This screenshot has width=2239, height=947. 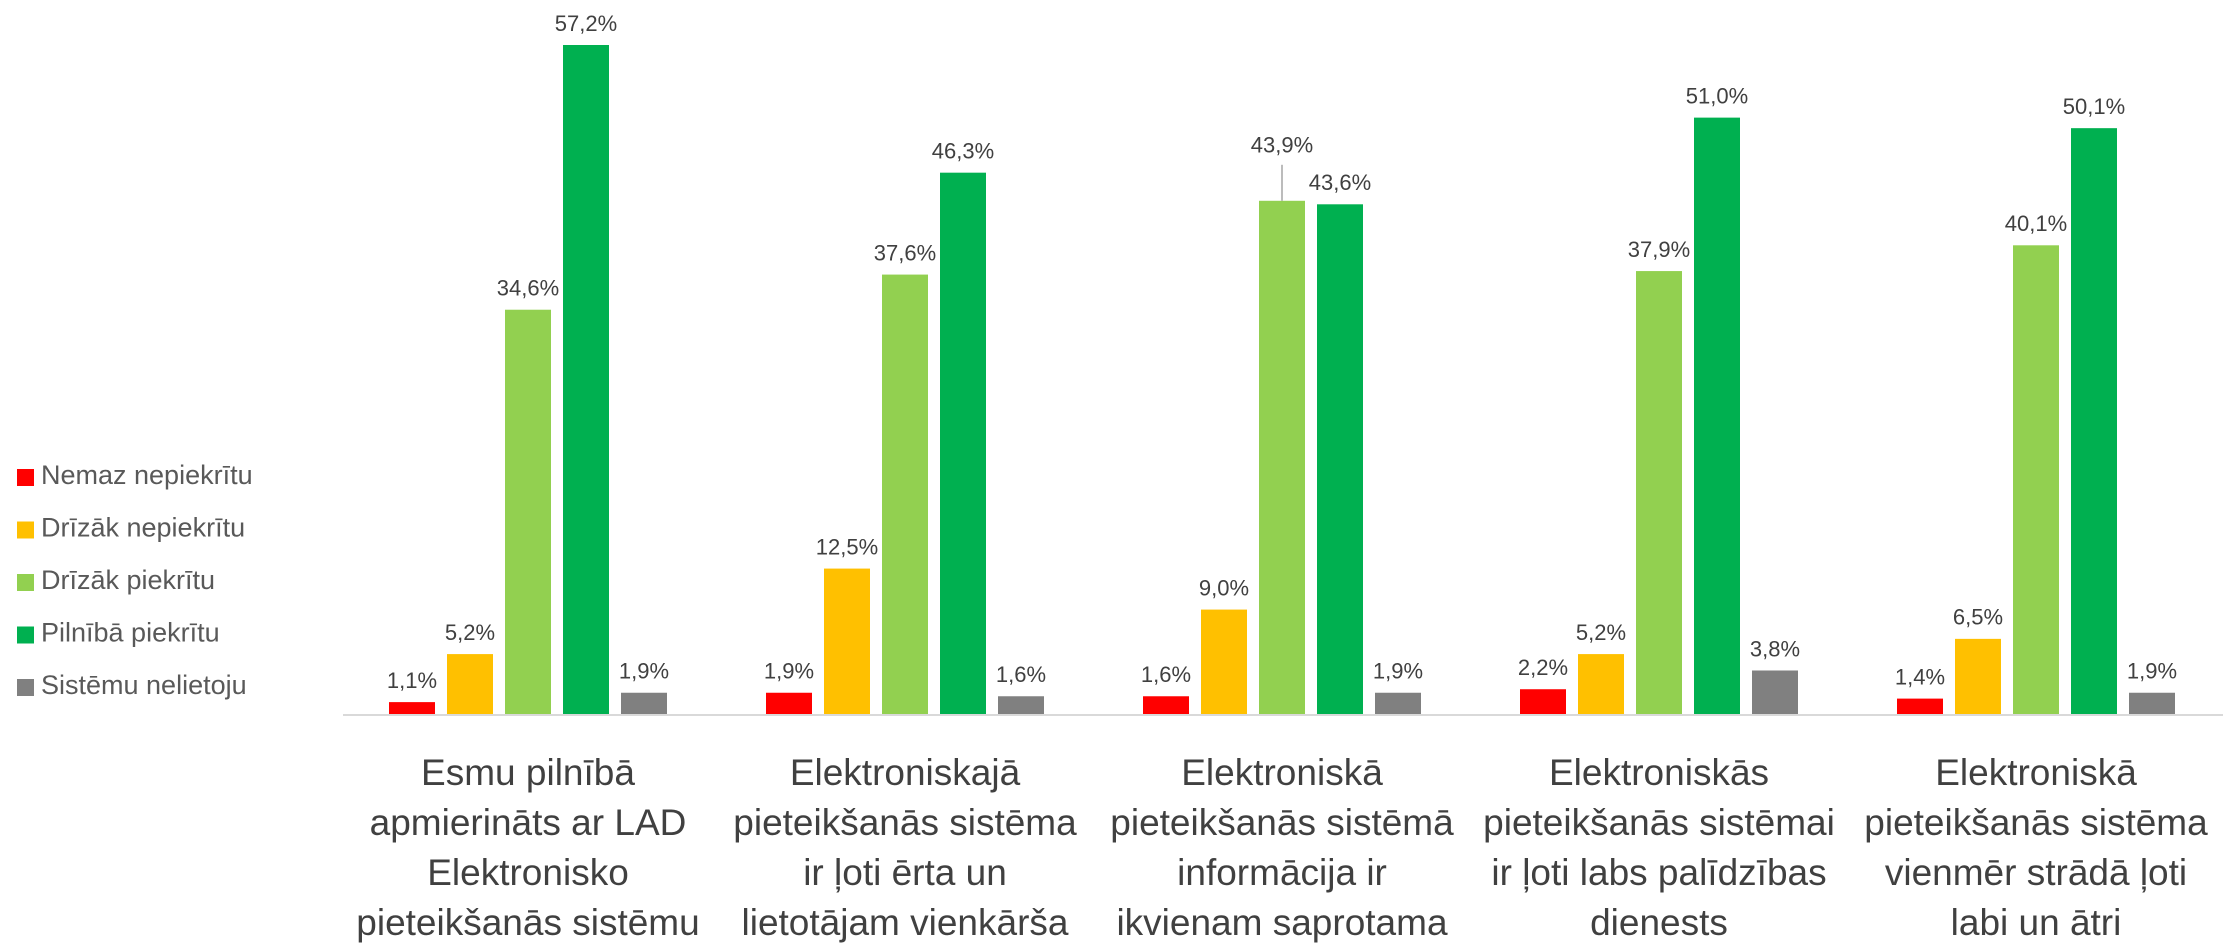 What do you see at coordinates (130, 633) in the screenshot?
I see `legend-label: Pilnībā piekrītu` at bounding box center [130, 633].